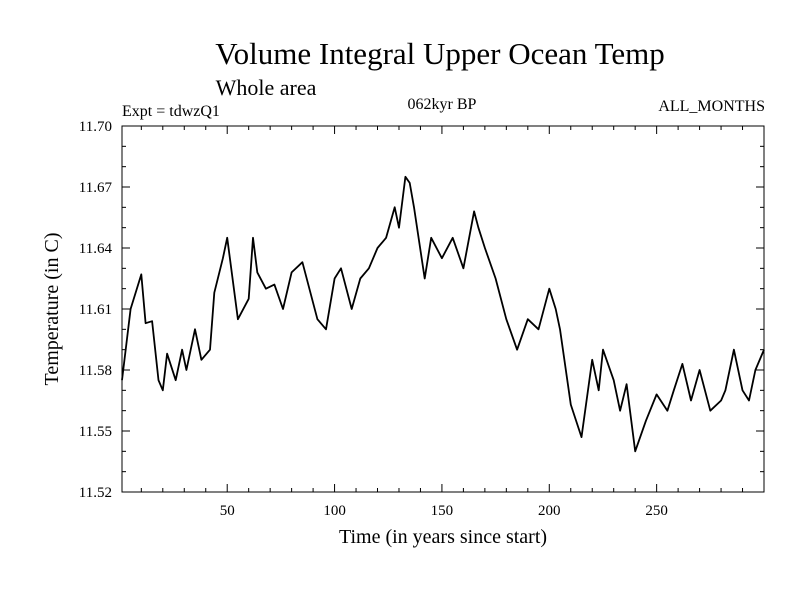  Describe the element at coordinates (227, 511) in the screenshot. I see `x-tick-label: 50` at that location.